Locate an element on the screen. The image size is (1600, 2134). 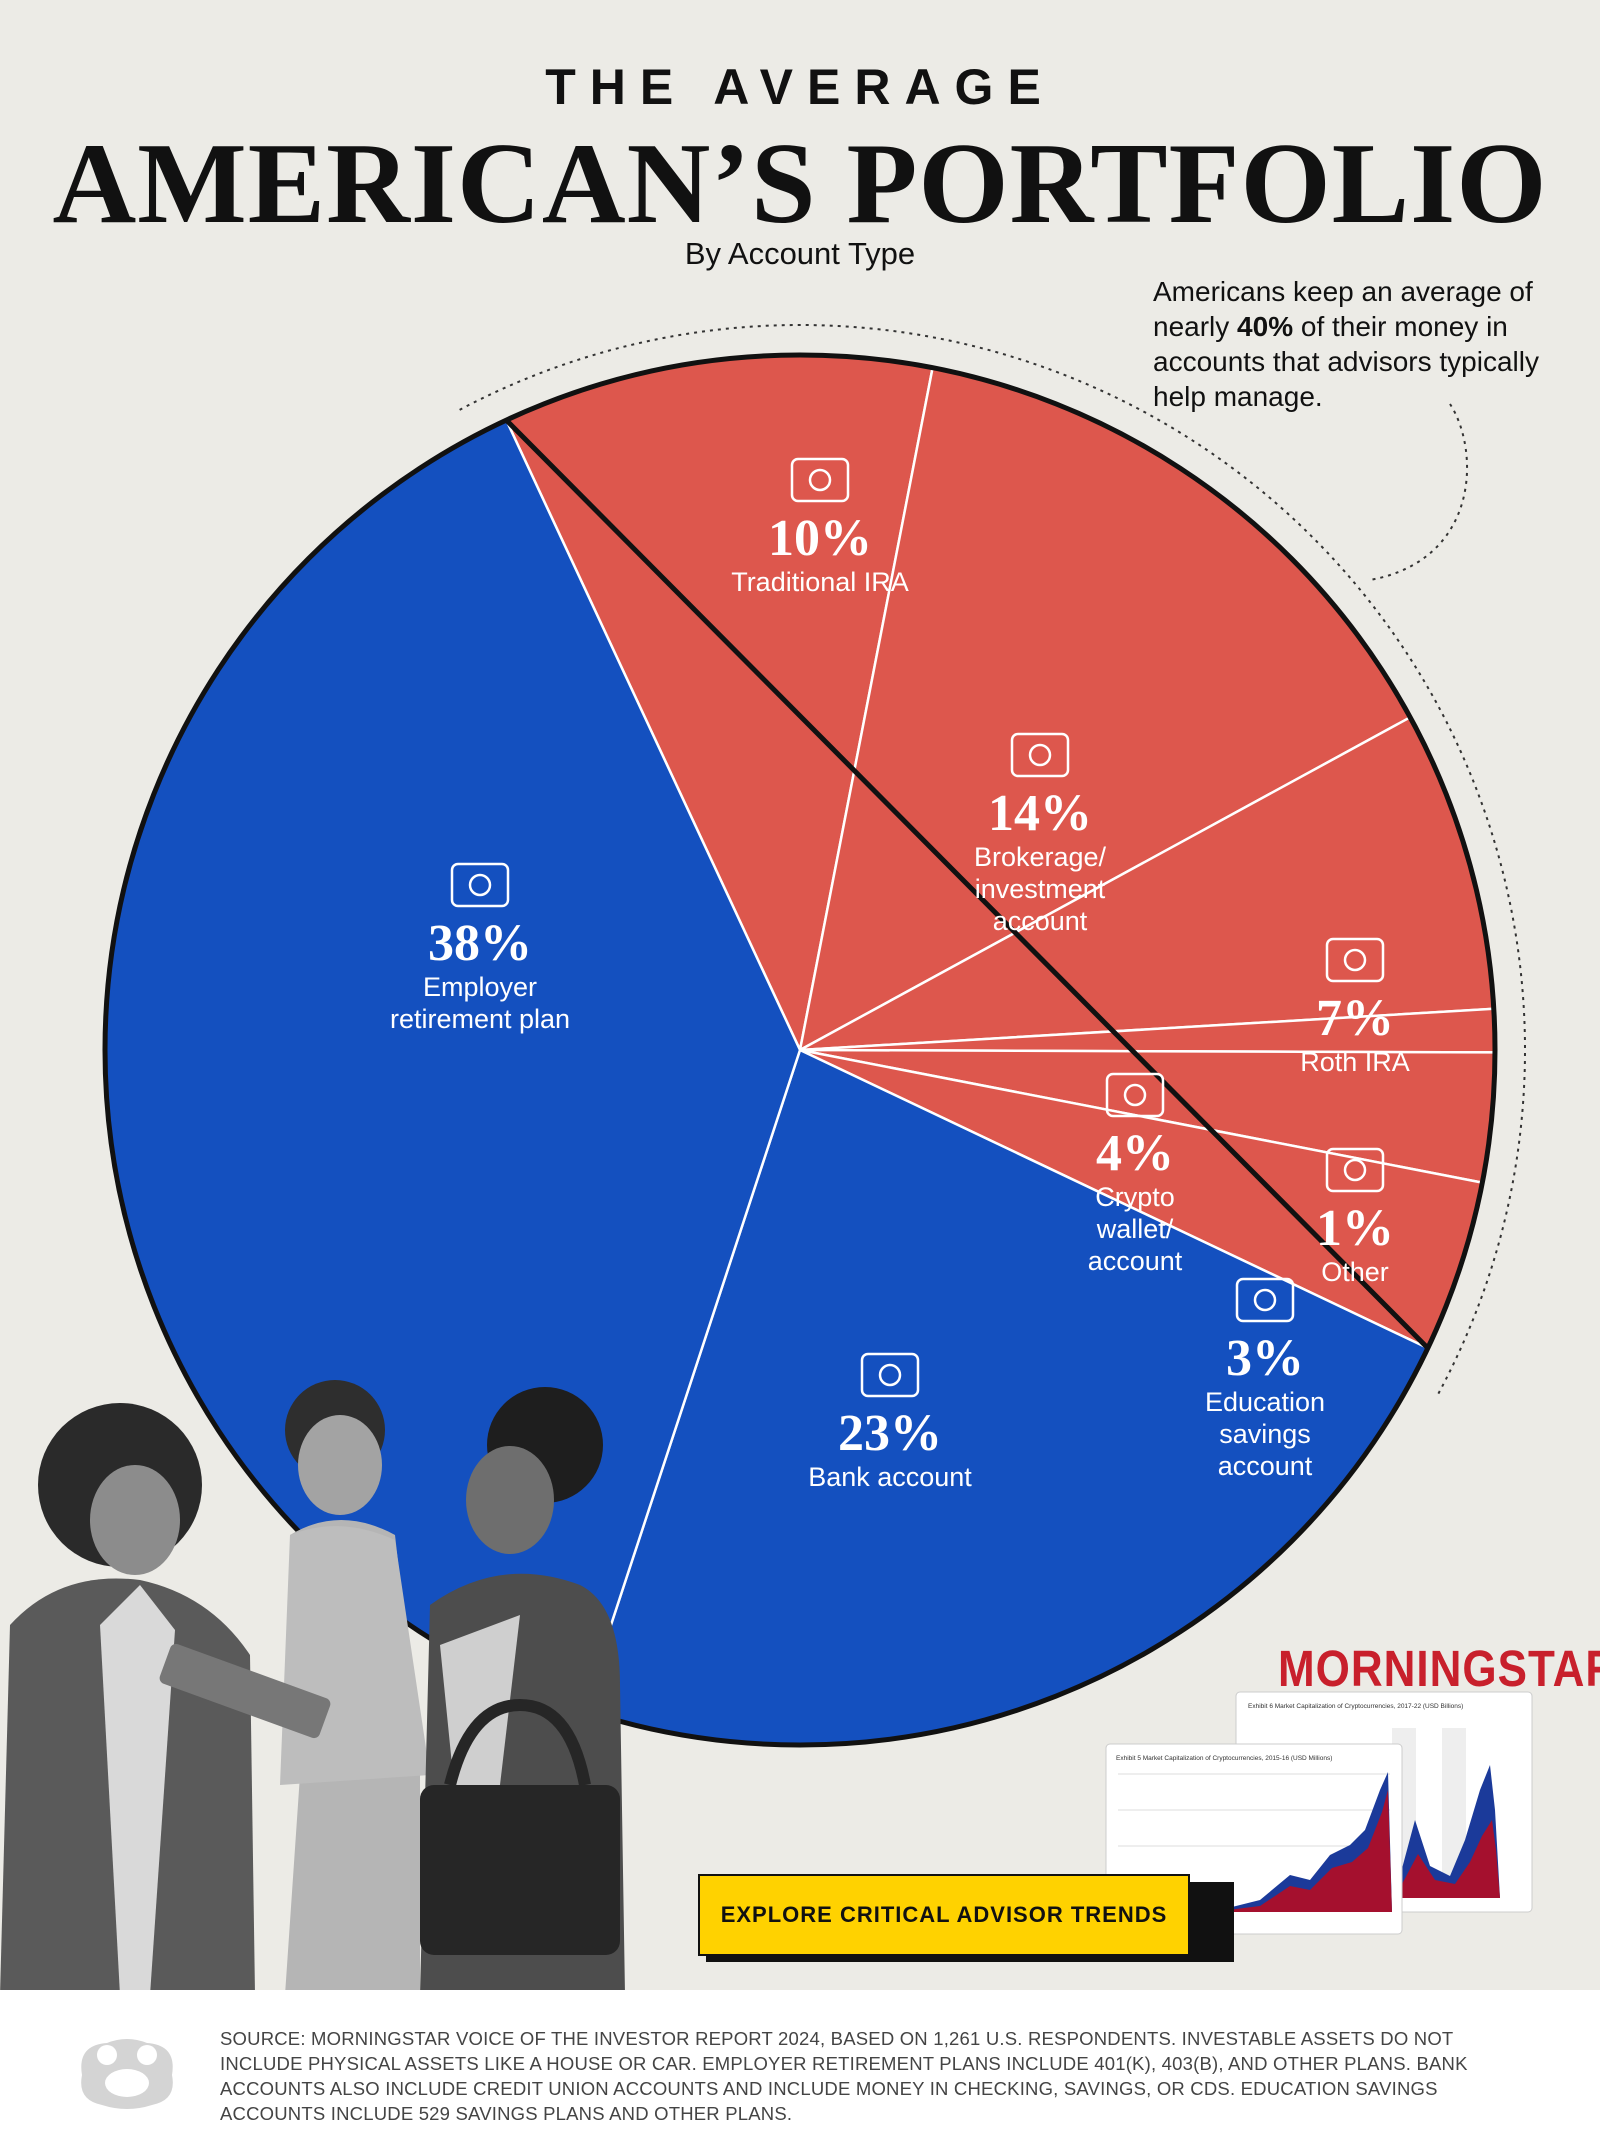
category-label-roth-ira: Roth IRA is located at coordinates (1355, 1062).